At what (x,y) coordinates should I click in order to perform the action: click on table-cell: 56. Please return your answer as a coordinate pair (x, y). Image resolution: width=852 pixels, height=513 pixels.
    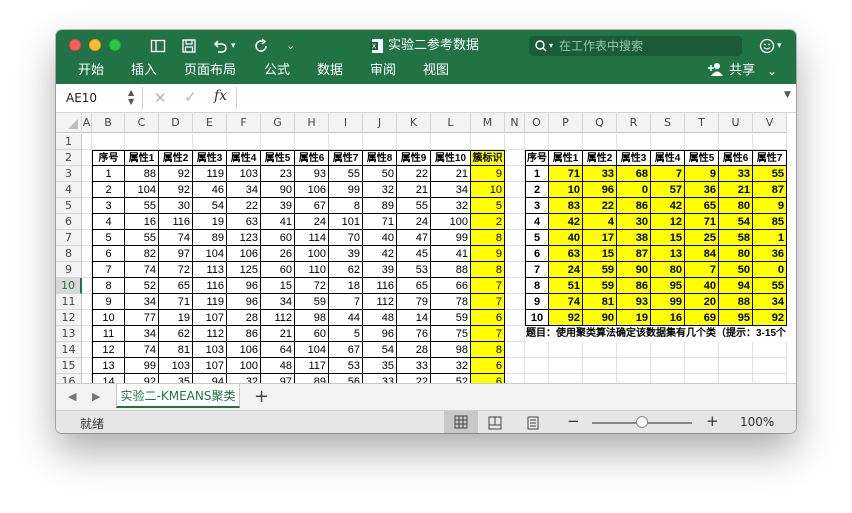
    Looking at the image, I should click on (346, 378).